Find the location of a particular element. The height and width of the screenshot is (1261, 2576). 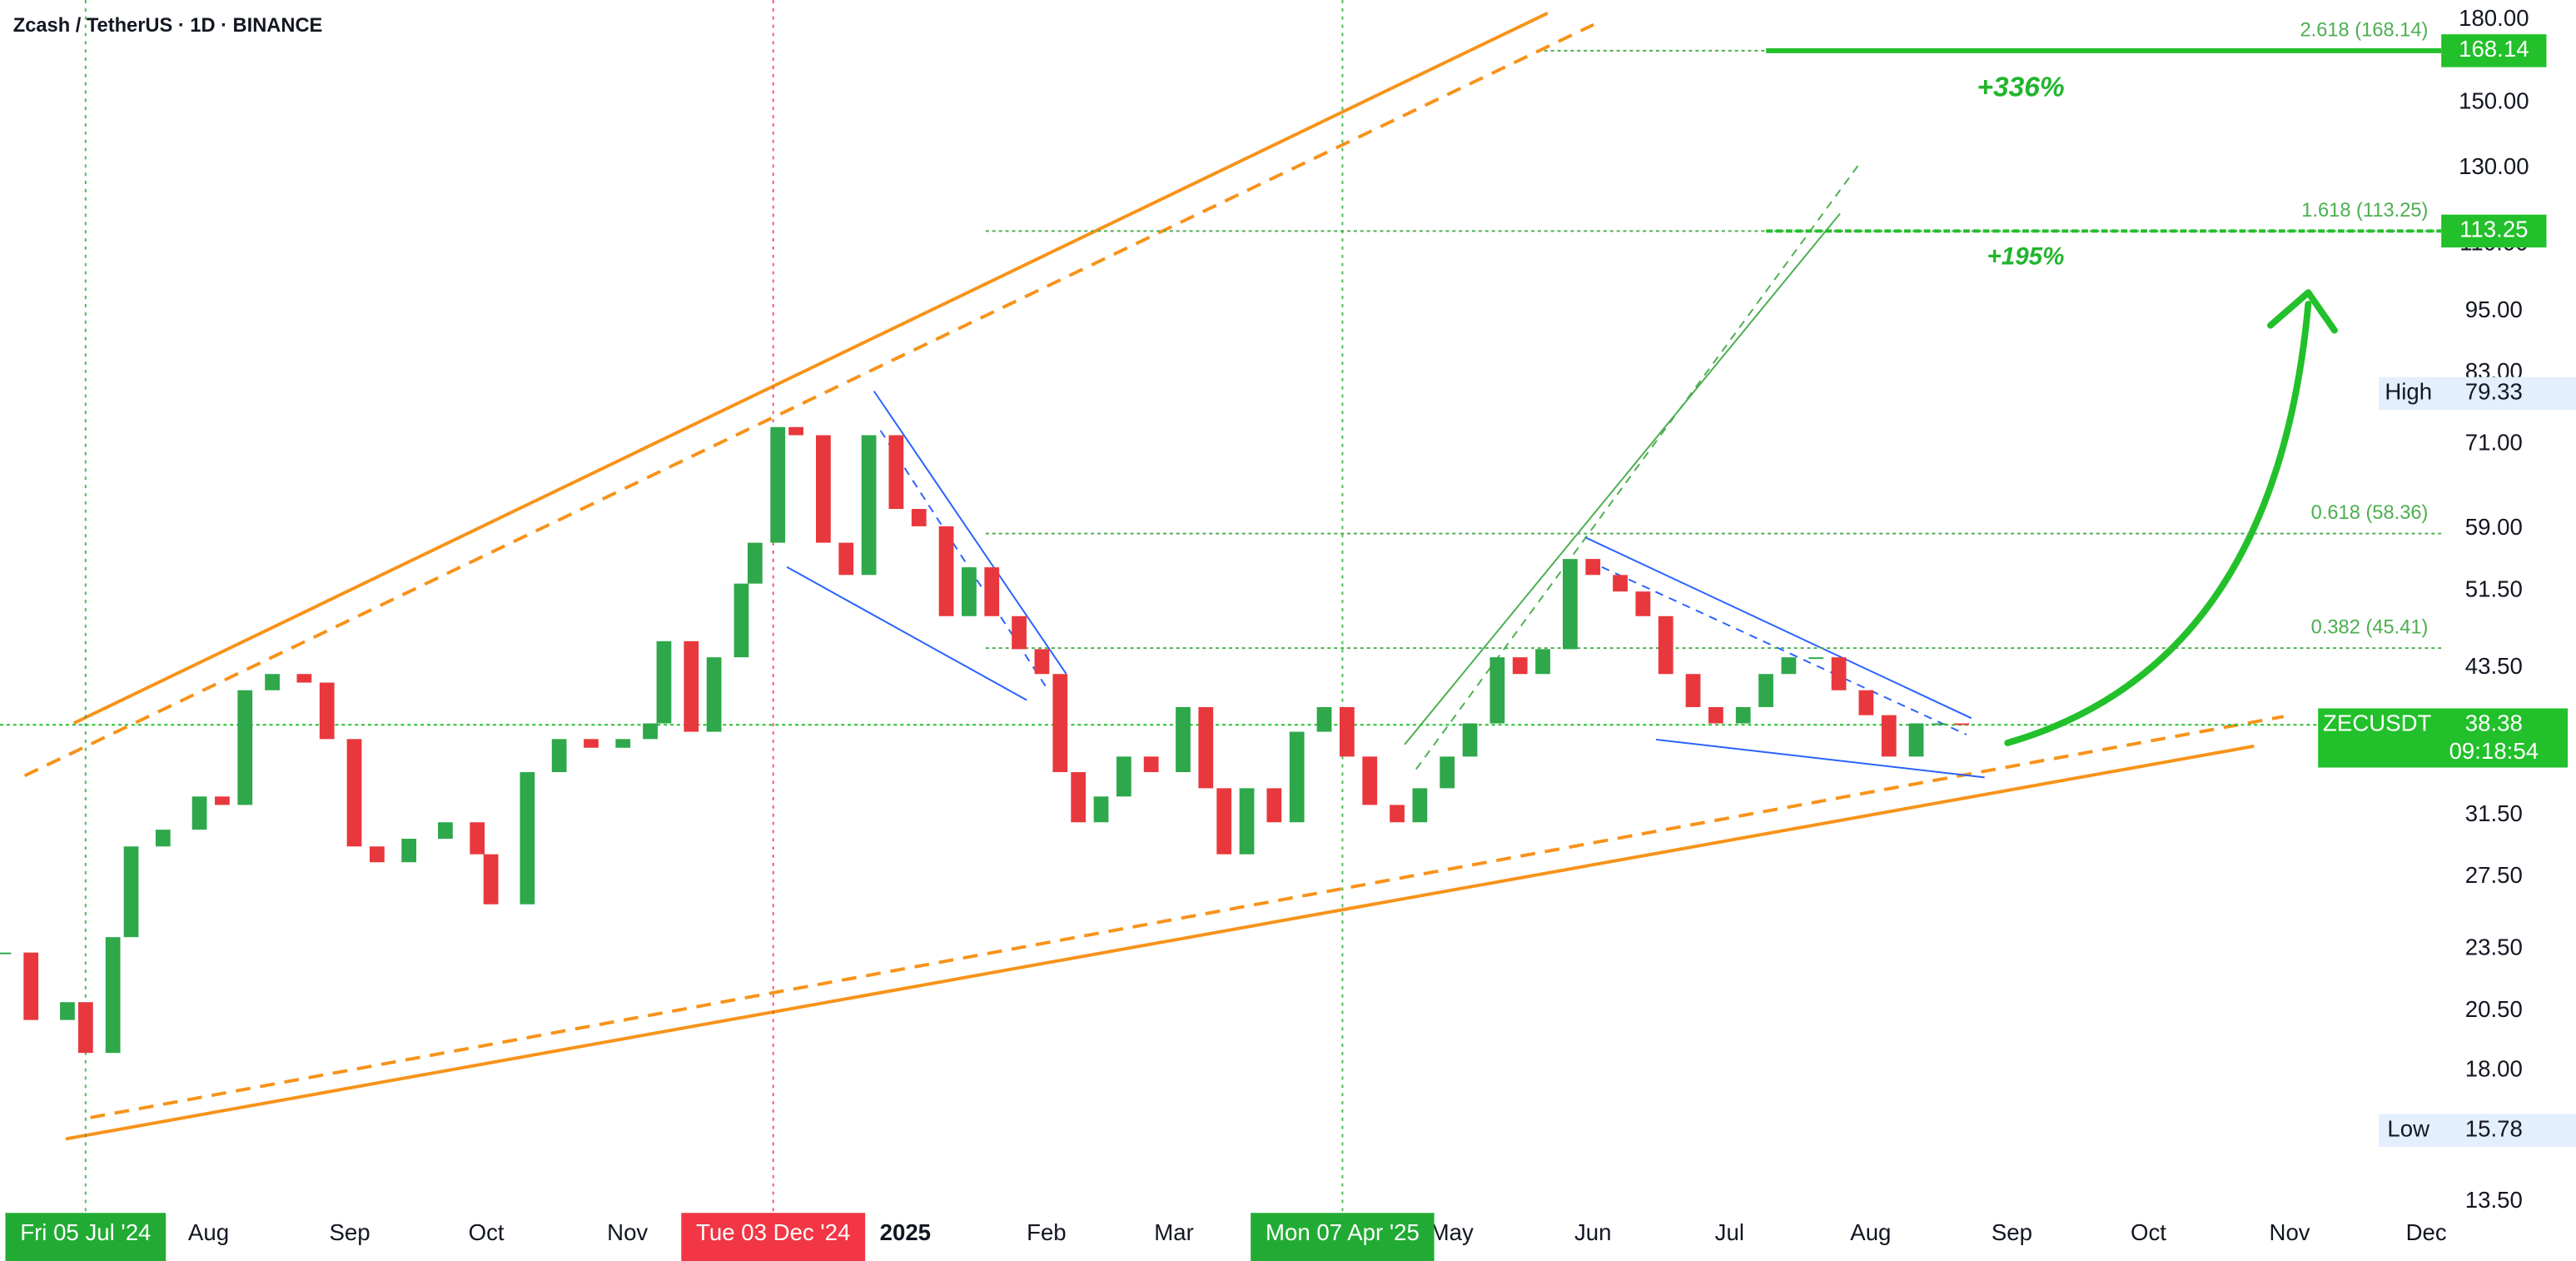

date-tag-label: Tue 03 Dec '24 is located at coordinates (773, 1232).